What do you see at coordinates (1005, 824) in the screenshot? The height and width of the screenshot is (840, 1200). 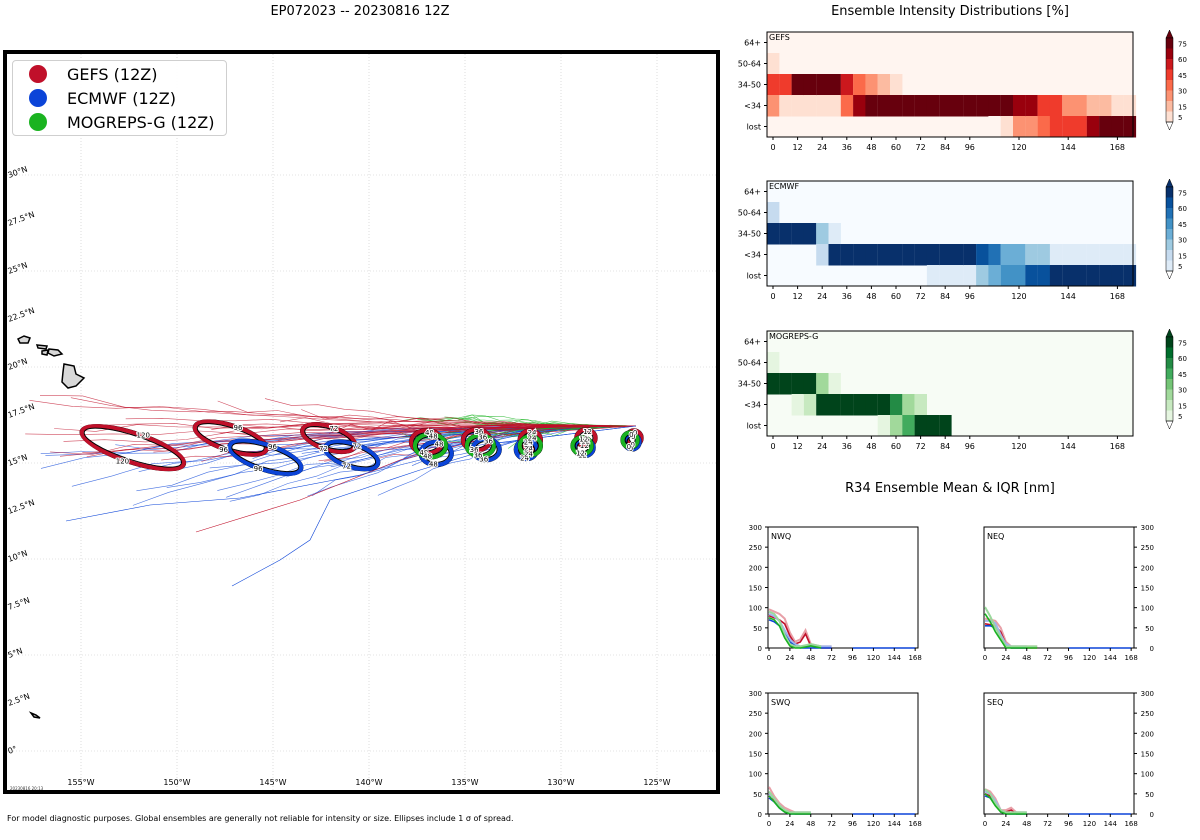 I see `forecast-hour-tick: 24` at bounding box center [1005, 824].